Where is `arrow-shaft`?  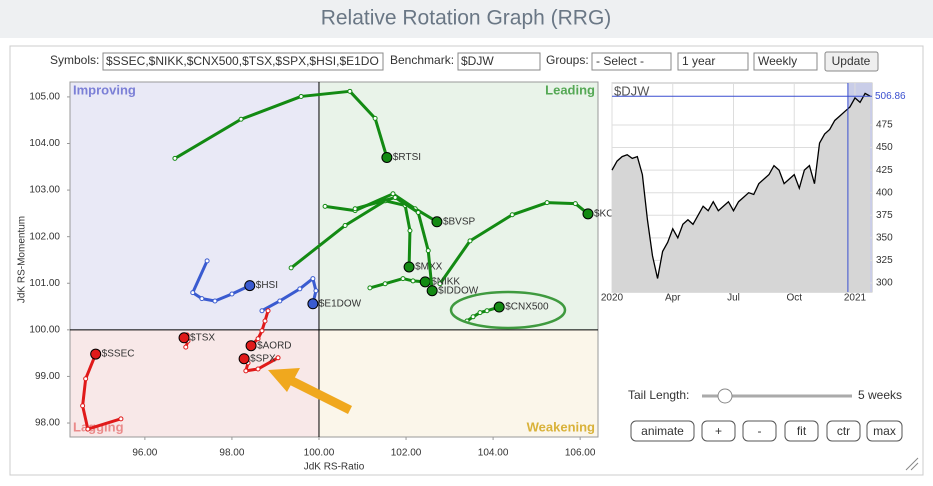
arrow-shaft is located at coordinates (320, 395).